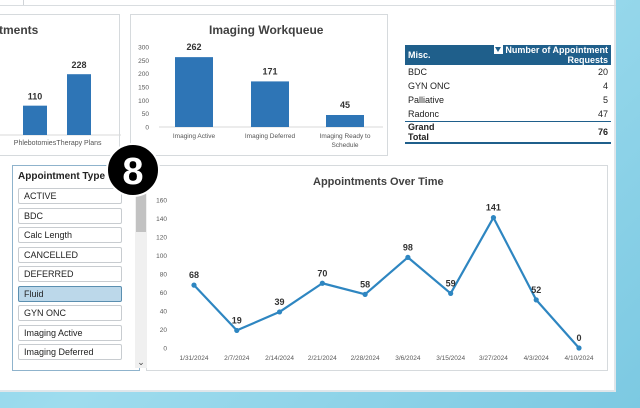 Image resolution: width=640 pixels, height=408 pixels. I want to click on appointments-over-time-title: Appointments Over Time, so click(378, 182).